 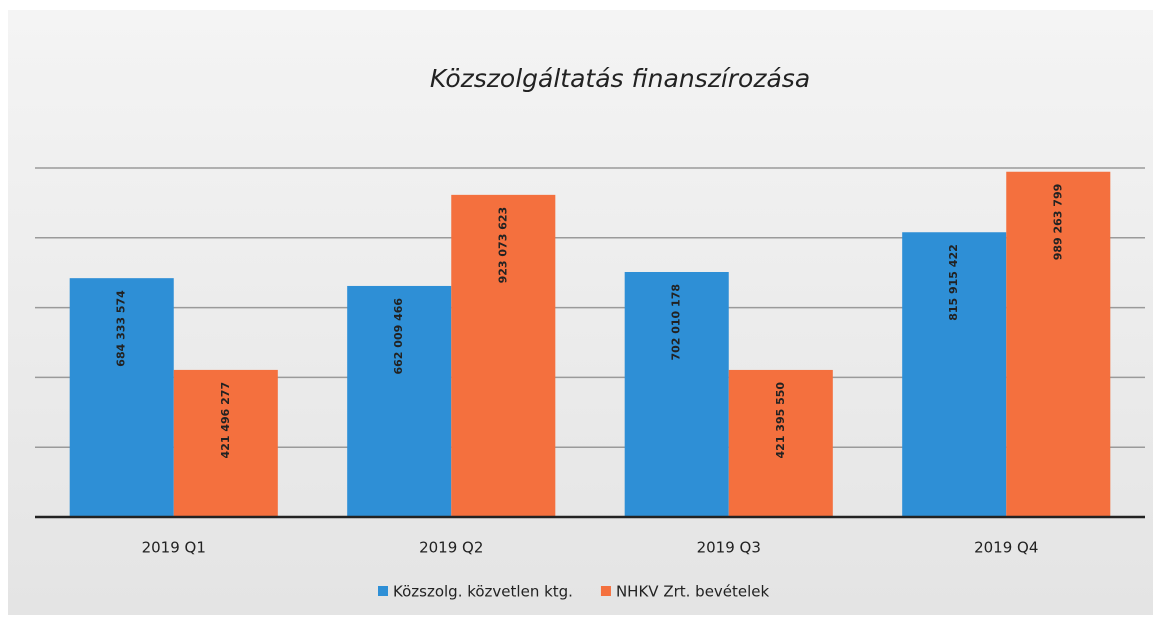 I want to click on legend-label: NHKV Zrt. bevételek, so click(x=693, y=592).